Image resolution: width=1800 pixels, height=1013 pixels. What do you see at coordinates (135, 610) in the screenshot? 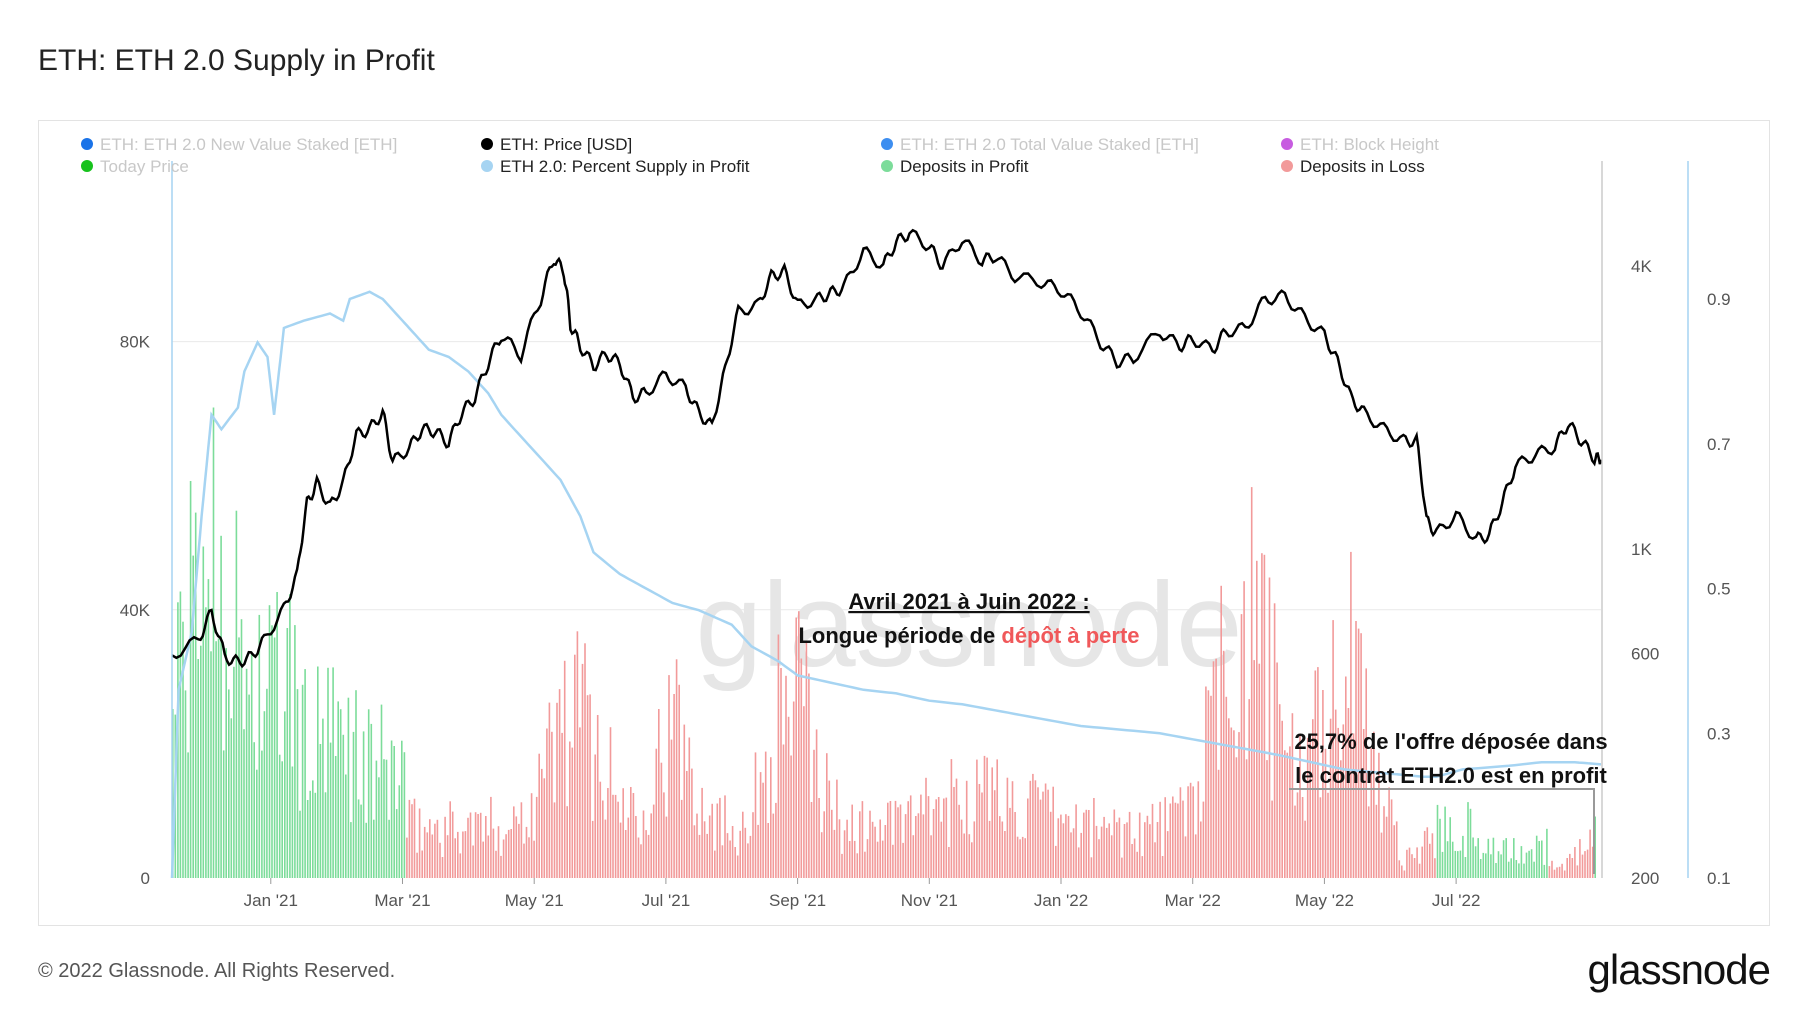
I see `y-left-tick: 40K` at bounding box center [135, 610].